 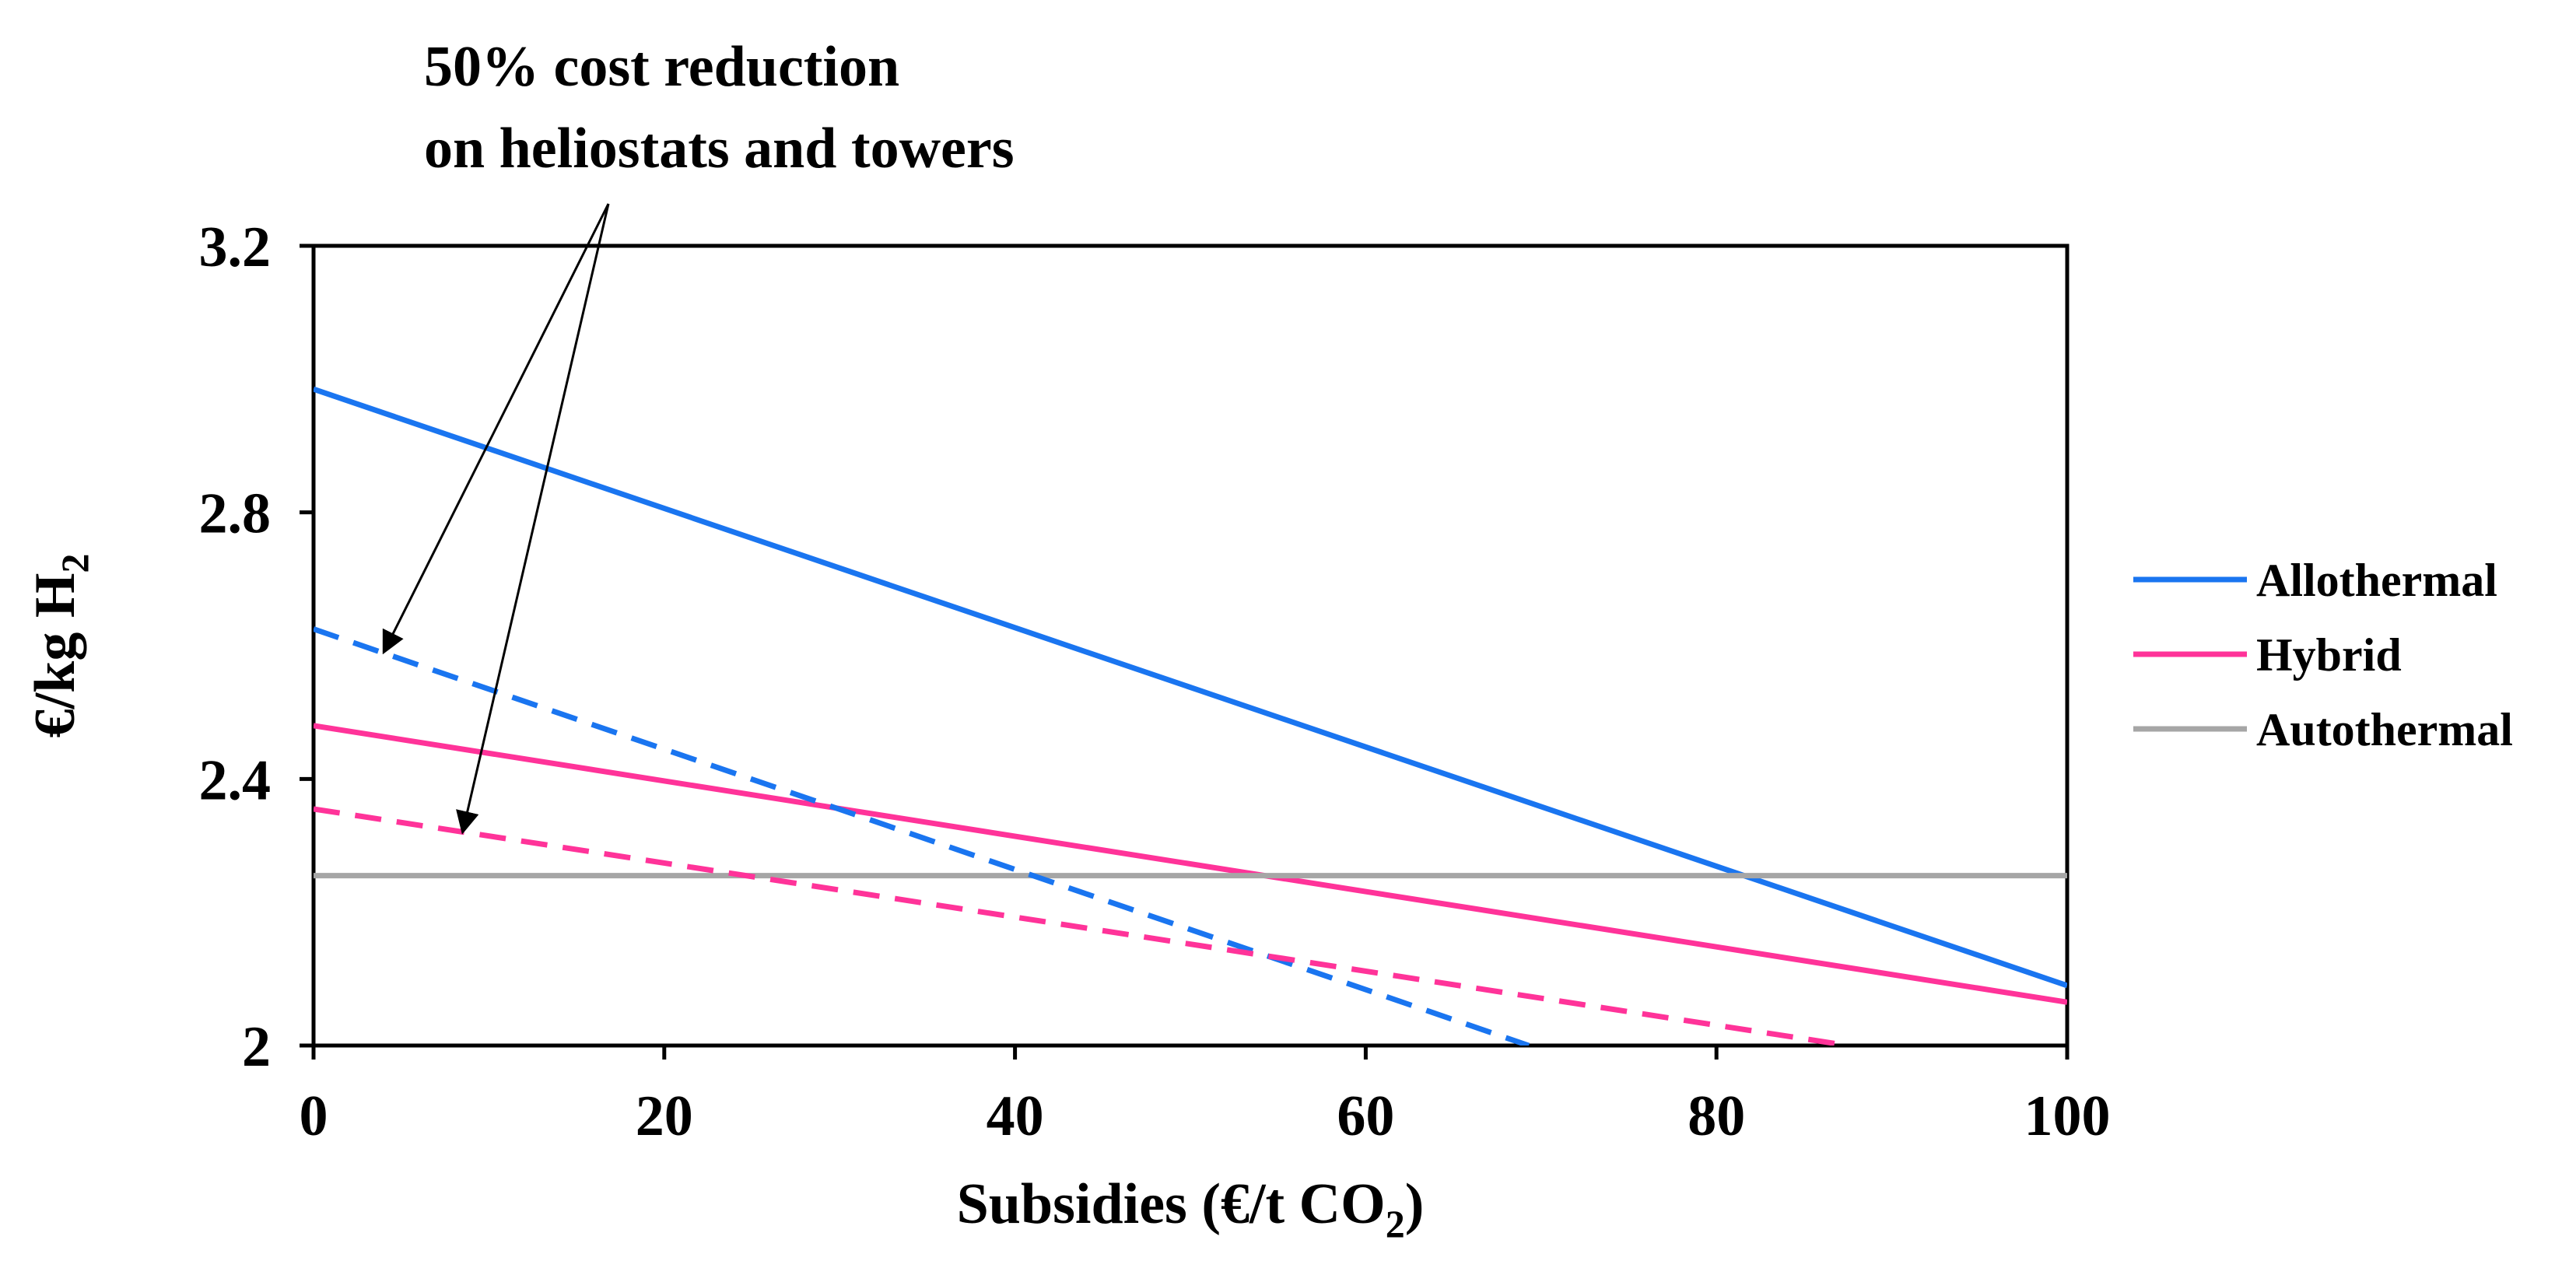 I want to click on x-axis-title-subscript: 2, so click(x=1395, y=1223).